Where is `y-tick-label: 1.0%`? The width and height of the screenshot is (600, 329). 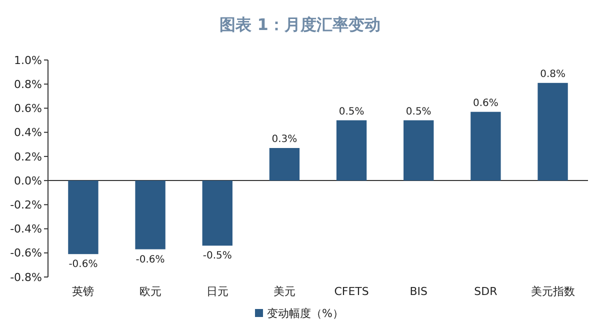 y-tick-label: 1.0% is located at coordinates (28, 60).